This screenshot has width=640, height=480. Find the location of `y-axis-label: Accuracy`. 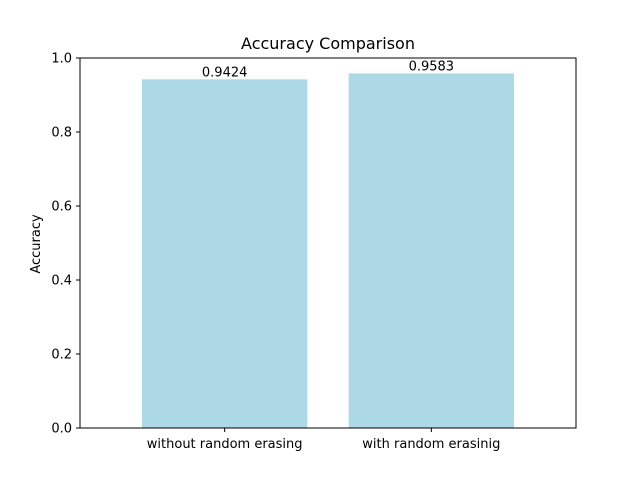

y-axis-label: Accuracy is located at coordinates (36, 244).